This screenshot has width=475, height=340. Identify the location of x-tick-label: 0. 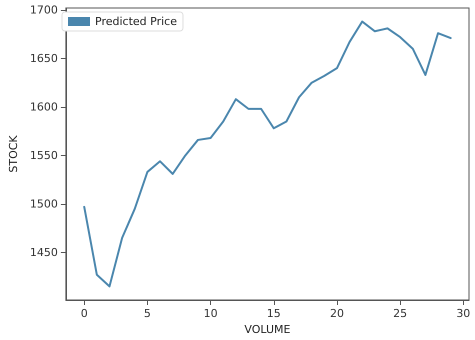
(84, 313).